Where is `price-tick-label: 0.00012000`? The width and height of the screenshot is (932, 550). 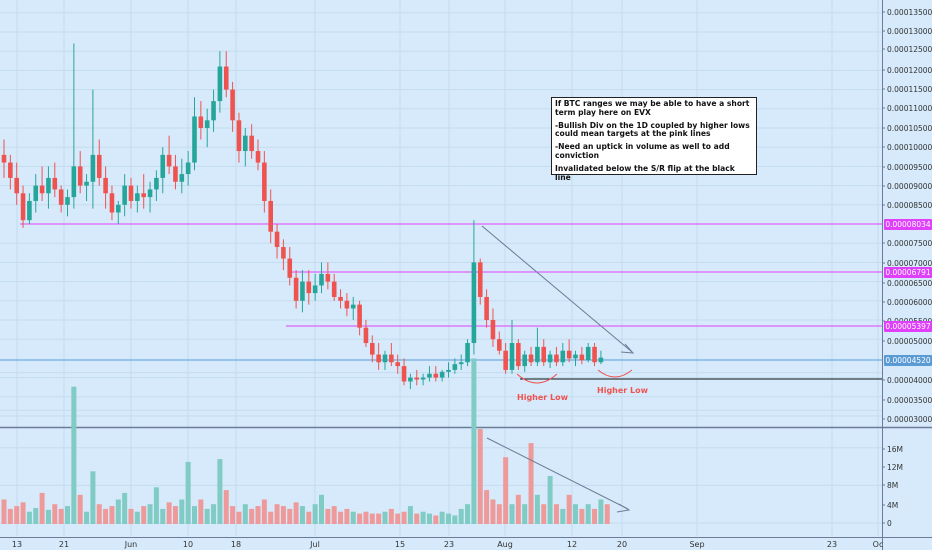
price-tick-label: 0.00012000 is located at coordinates (909, 70).